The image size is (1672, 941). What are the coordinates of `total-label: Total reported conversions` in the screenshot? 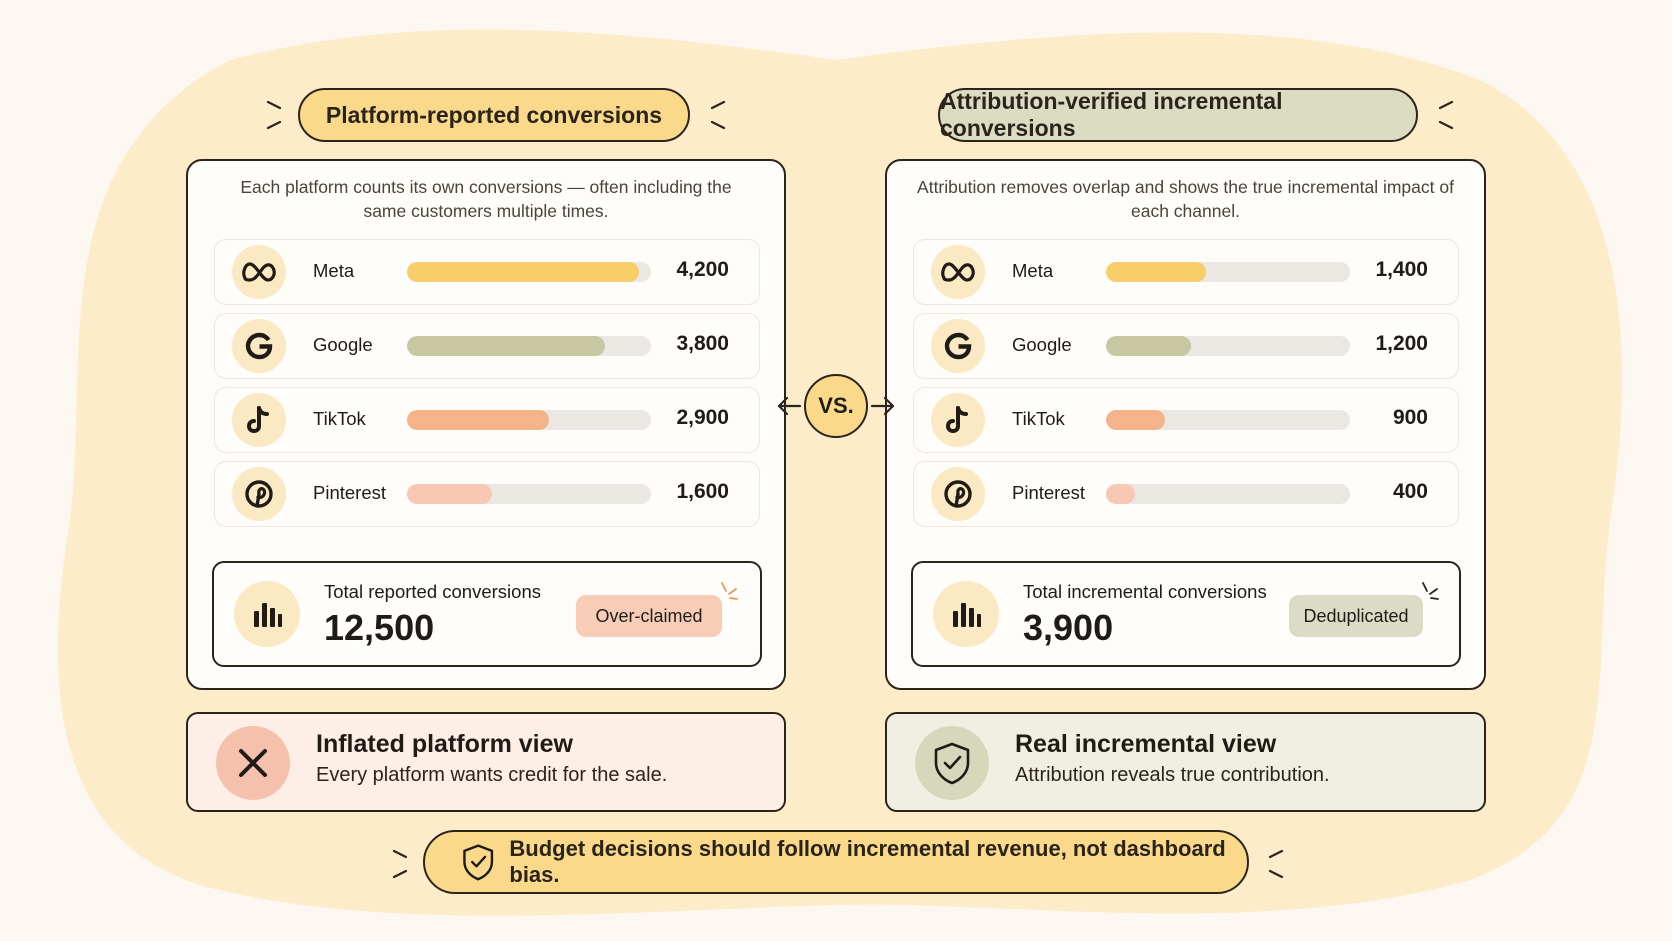 It's located at (432, 591).